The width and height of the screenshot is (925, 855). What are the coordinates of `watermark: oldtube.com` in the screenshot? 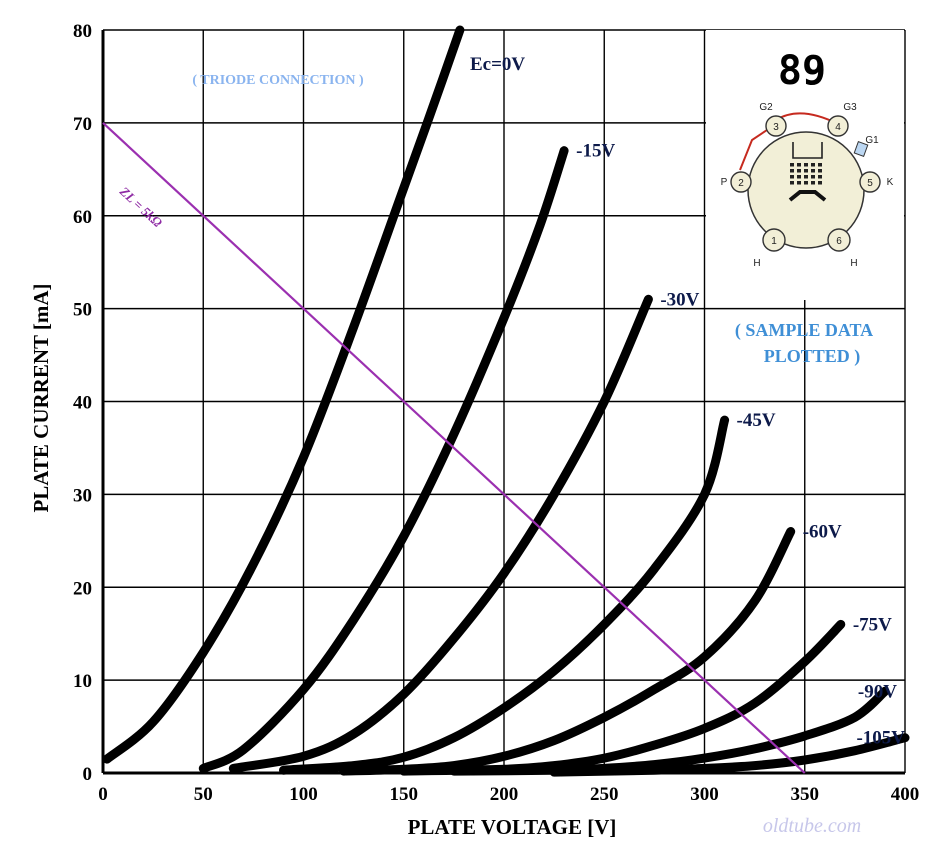 It's located at (812, 826).